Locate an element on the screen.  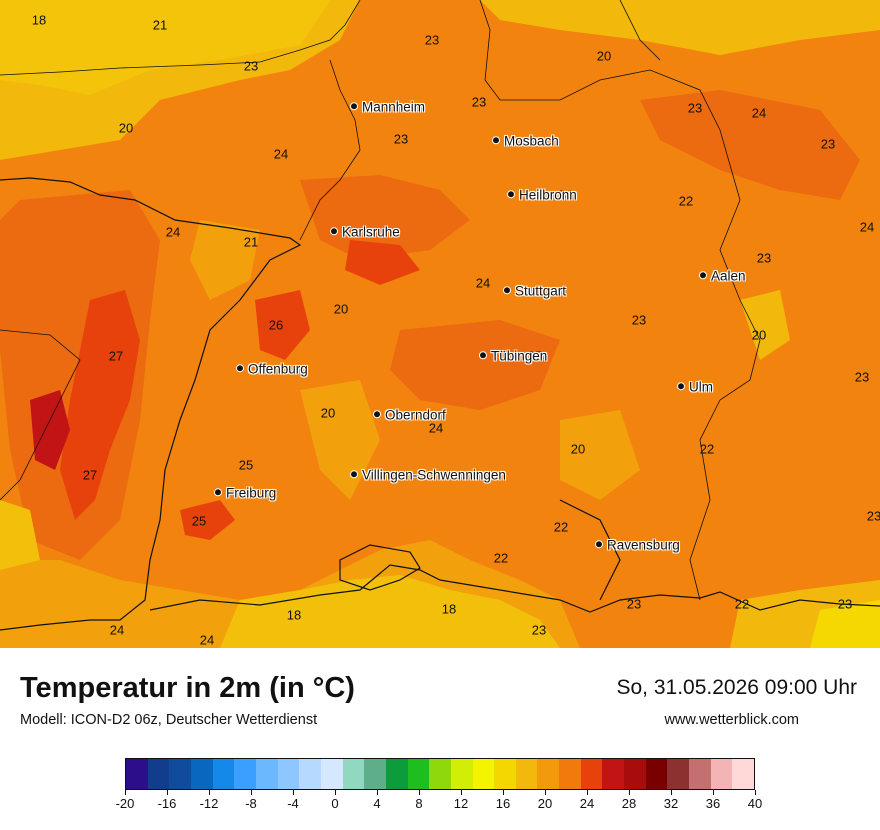
city-marker: Heilbronn is located at coordinates (542, 195).